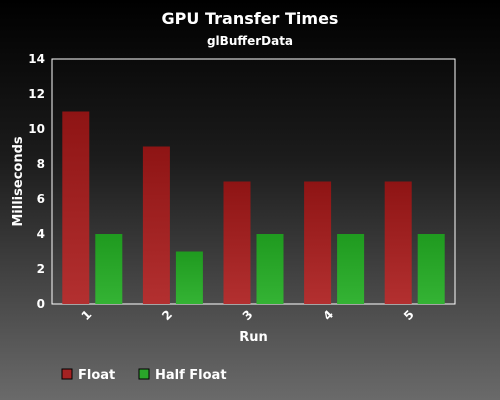 Image resolution: width=500 pixels, height=400 pixels. I want to click on x-tick-label: 4, so click(328, 315).